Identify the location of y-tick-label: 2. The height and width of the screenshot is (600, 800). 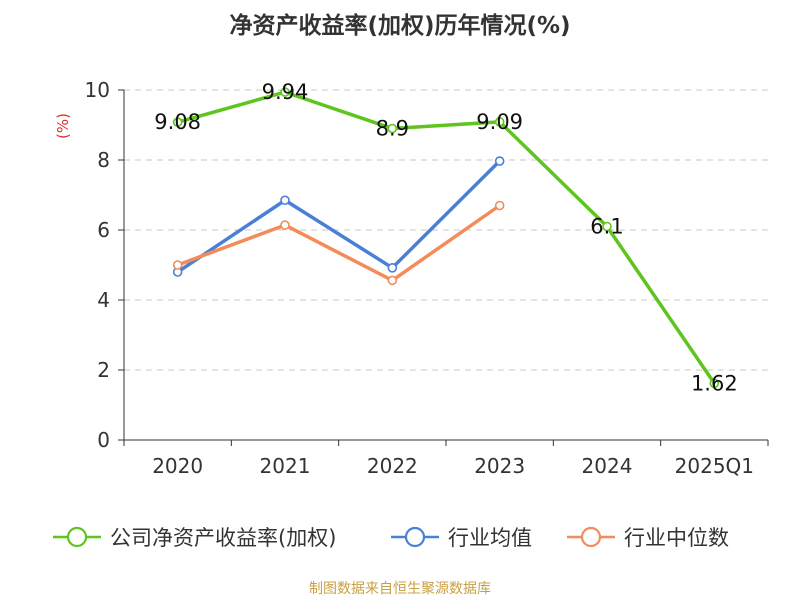
(103, 370).